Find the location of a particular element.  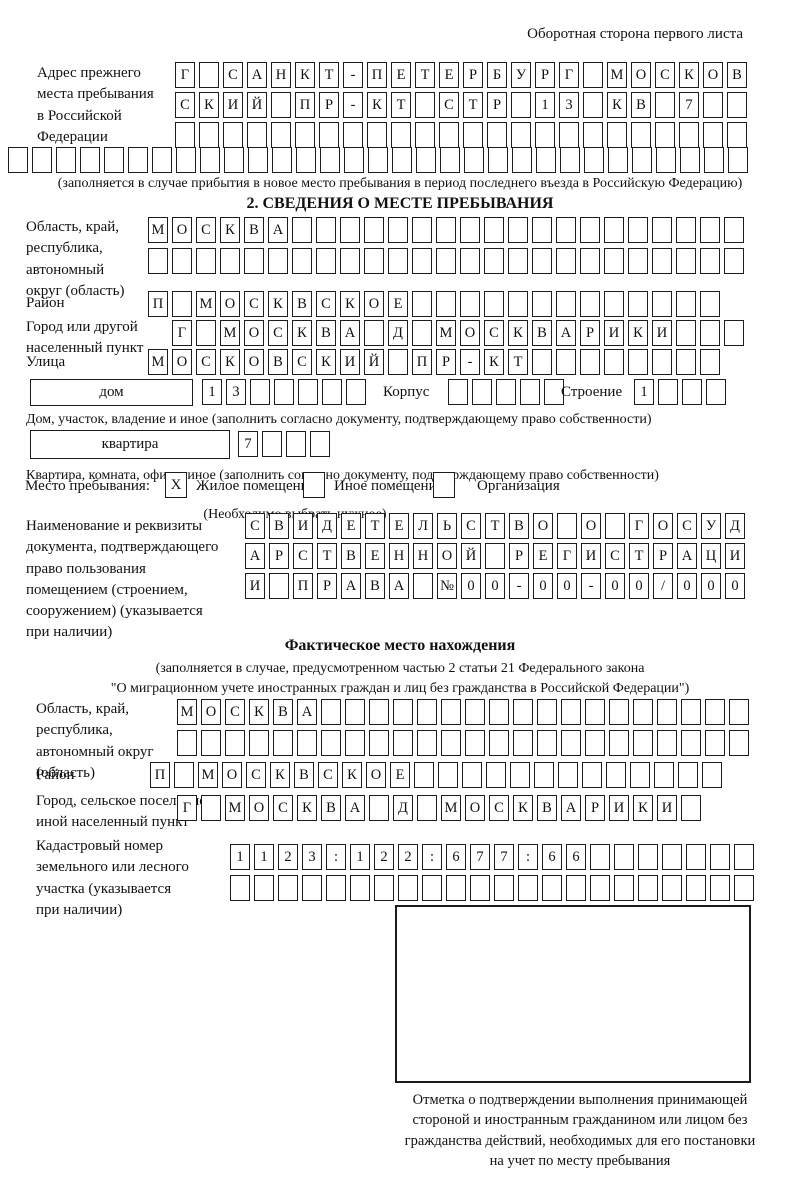

char-cell: 2 is located at coordinates (384, 857).